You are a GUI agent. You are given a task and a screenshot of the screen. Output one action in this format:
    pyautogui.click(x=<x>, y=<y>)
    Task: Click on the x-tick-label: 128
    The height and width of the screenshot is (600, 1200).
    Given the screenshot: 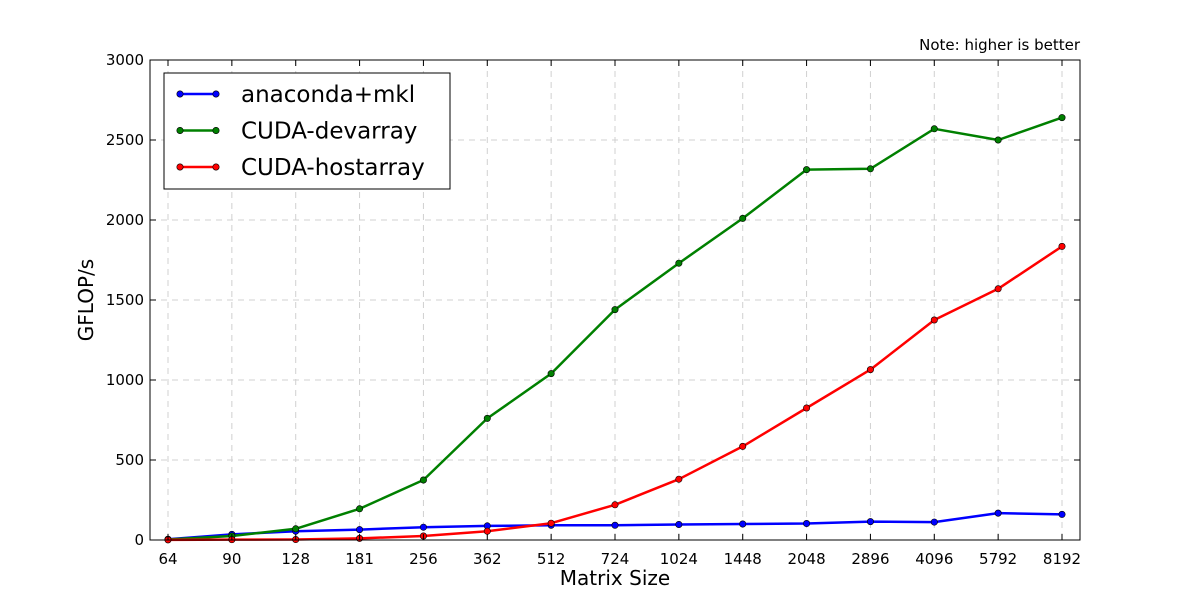 What is the action you would take?
    pyautogui.click(x=295, y=559)
    